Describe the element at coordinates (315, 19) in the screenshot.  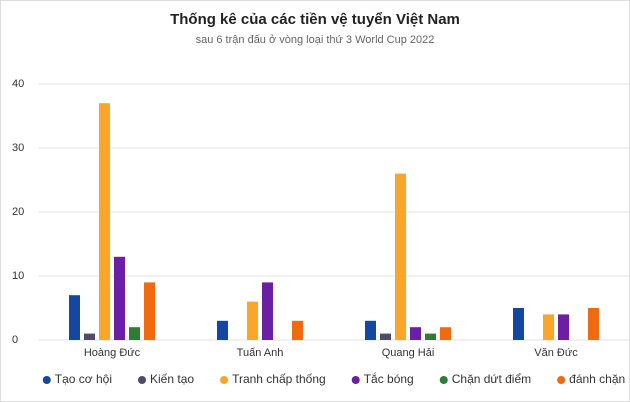
I see `chart-title: Thống kê của các tiền vệ tuyển Việt Nam` at that location.